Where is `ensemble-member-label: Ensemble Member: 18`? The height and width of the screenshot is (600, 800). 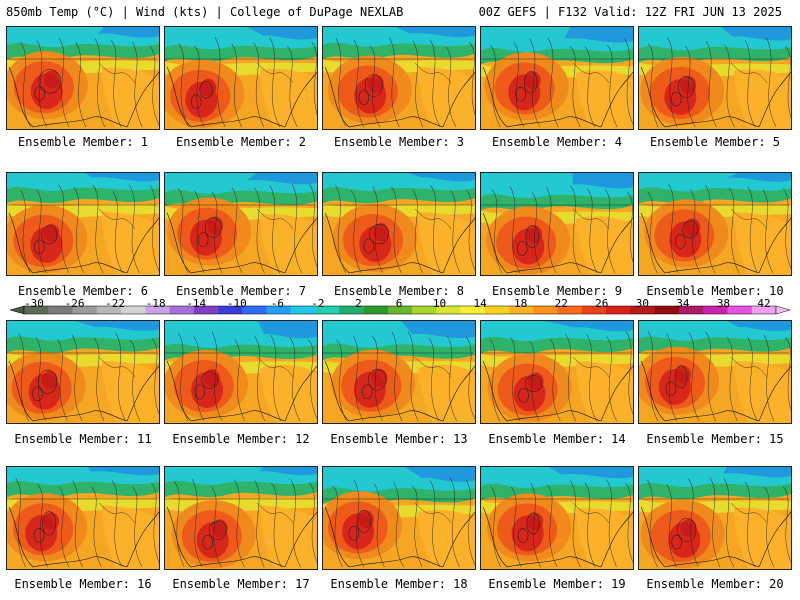
ensemble-member-label: Ensemble Member: 18 is located at coordinates (399, 584).